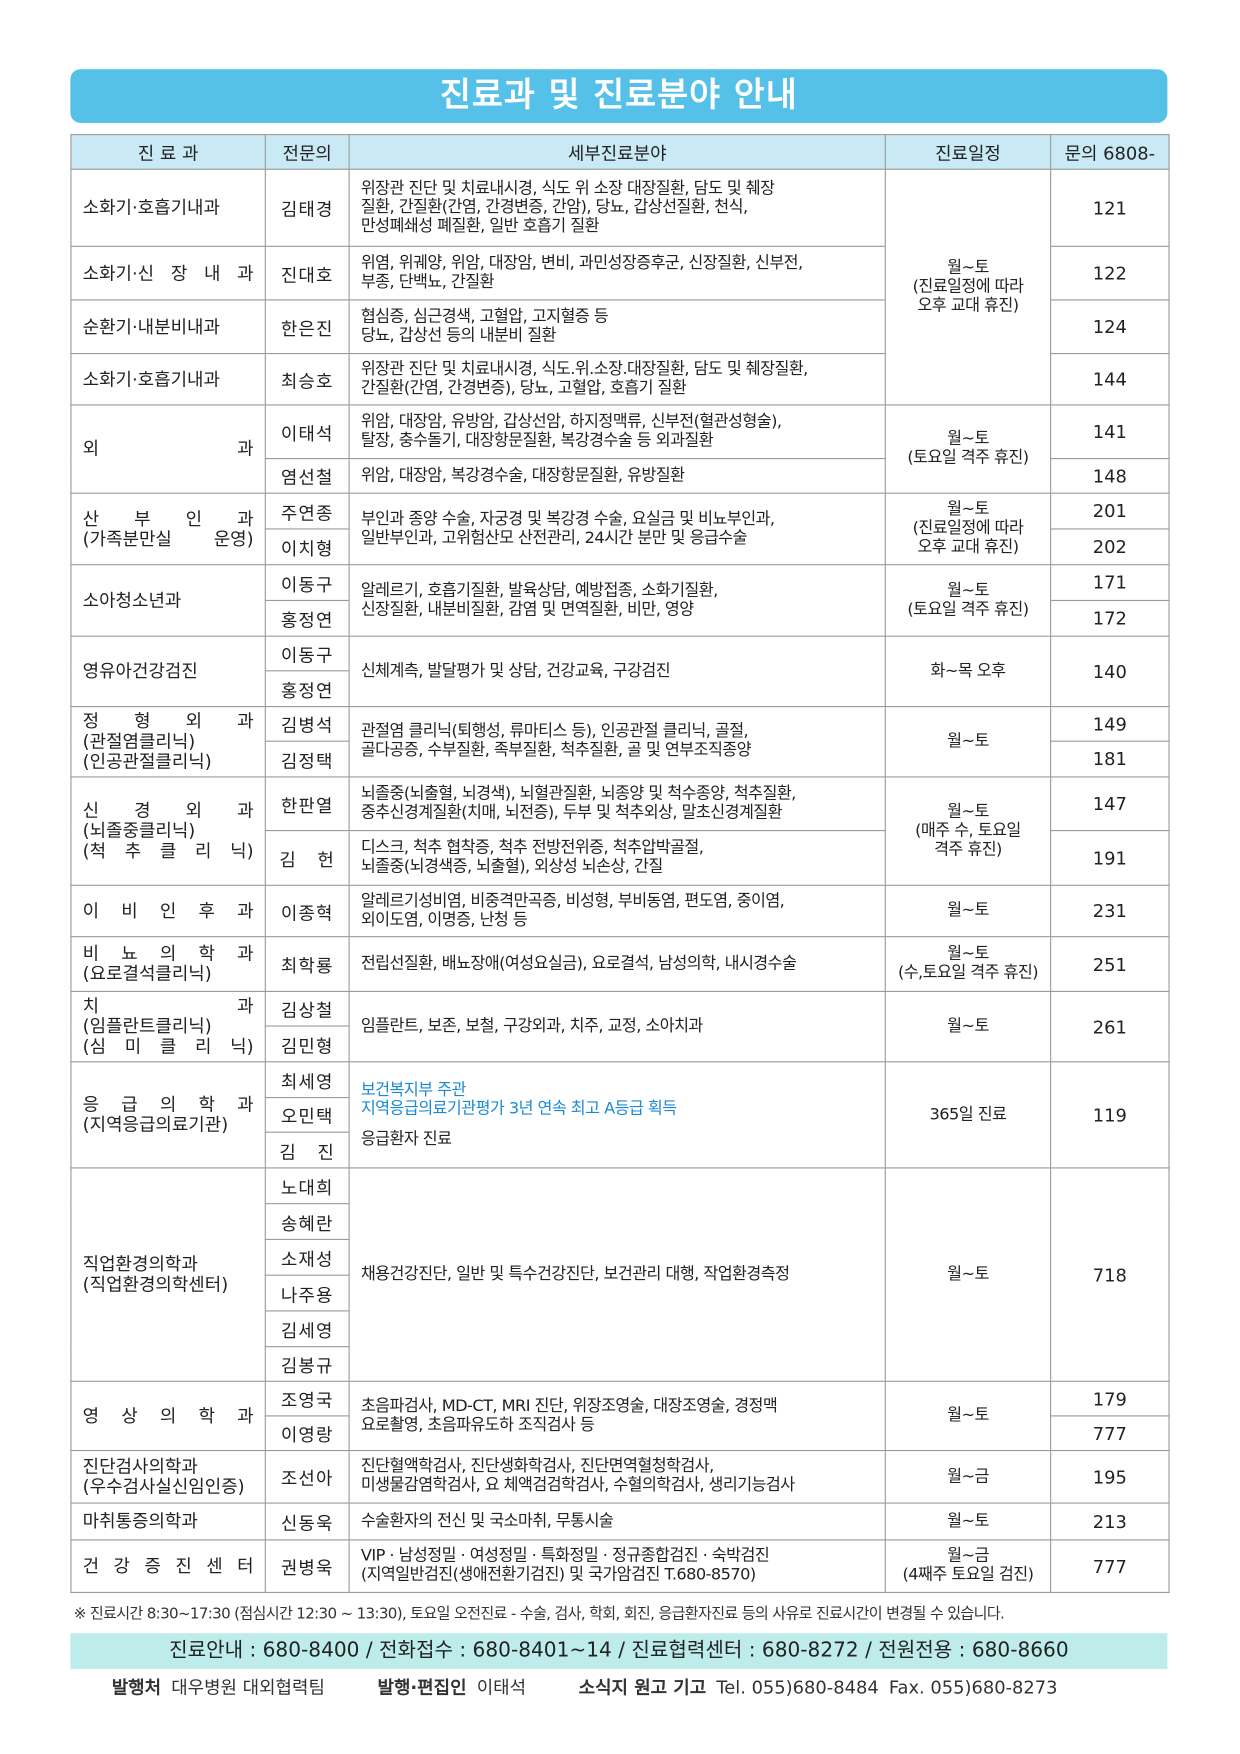 This screenshot has height=1754, width=1240. I want to click on department-name-line: 영 상 의 학 과, so click(168, 1415).